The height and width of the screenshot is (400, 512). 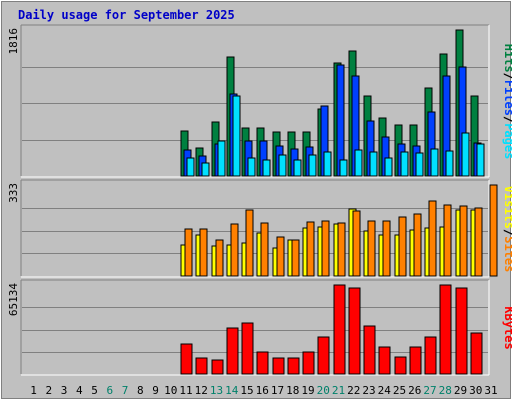 I want to click on x-tick-label-day-7: 7, so click(x=125, y=390).